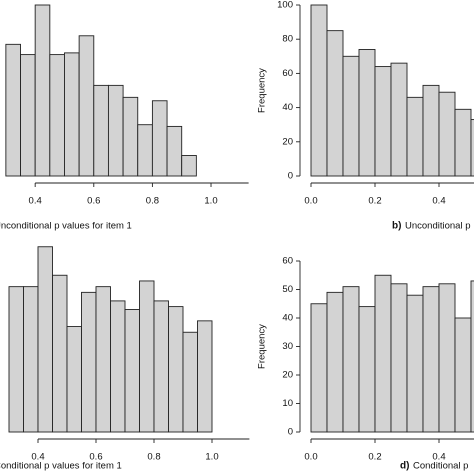 Image resolution: width=474 pixels, height=474 pixels. What do you see at coordinates (66, 226) in the screenshot?
I see `chart-title: Unconditional p values for item 1` at bounding box center [66, 226].